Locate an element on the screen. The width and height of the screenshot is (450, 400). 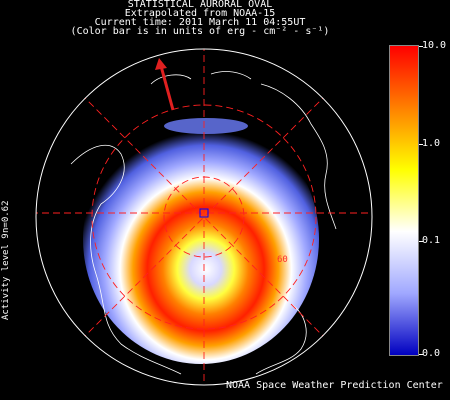
title-line-3: Current time: 2011 March 11 04:55UT is located at coordinates (200, 22).